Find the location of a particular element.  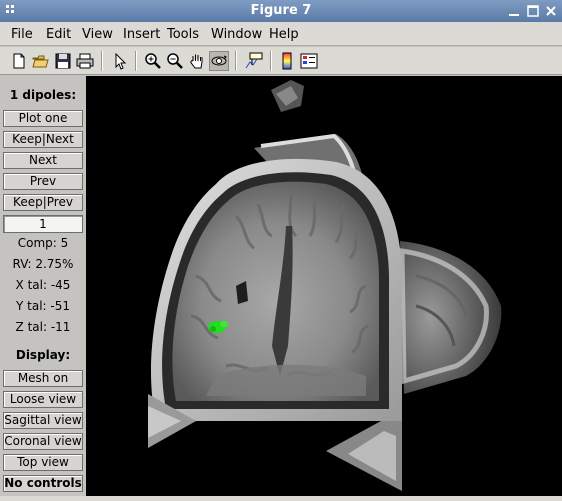

keep-next-button: Keep|Next is located at coordinates (43, 139).